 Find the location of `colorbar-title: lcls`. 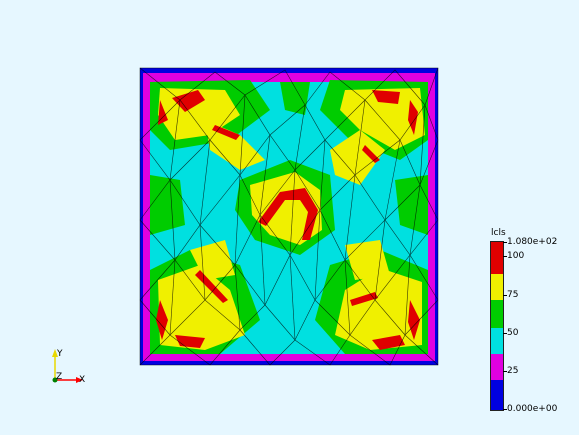

colorbar-title: lcls is located at coordinates (498, 233).